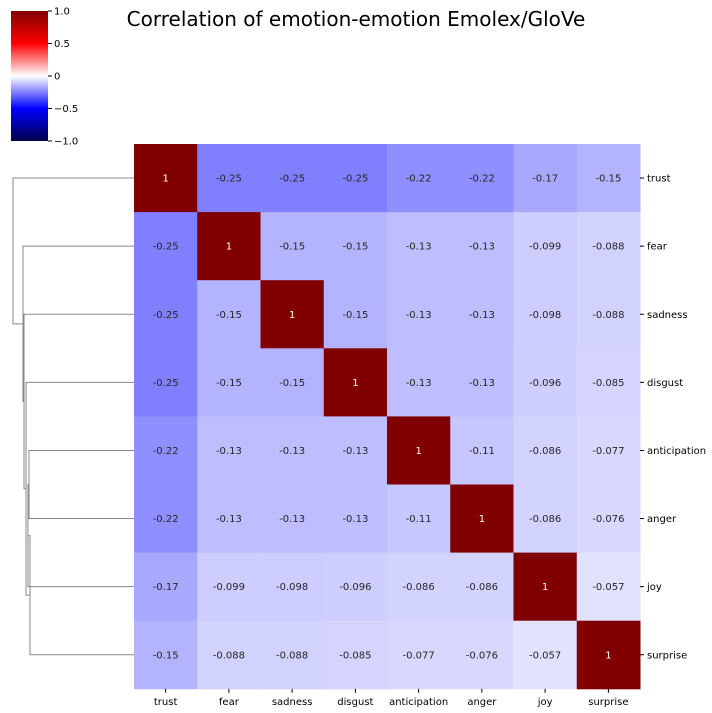  What do you see at coordinates (29, 76) in the screenshot?
I see `colorbar-gradient` at bounding box center [29, 76].